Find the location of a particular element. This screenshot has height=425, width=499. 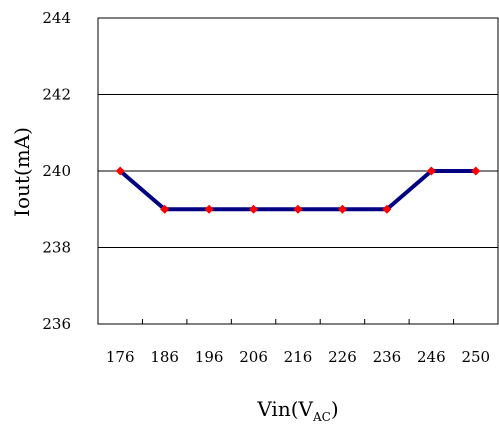

x-tick-label-236: 236 is located at coordinates (387, 357).